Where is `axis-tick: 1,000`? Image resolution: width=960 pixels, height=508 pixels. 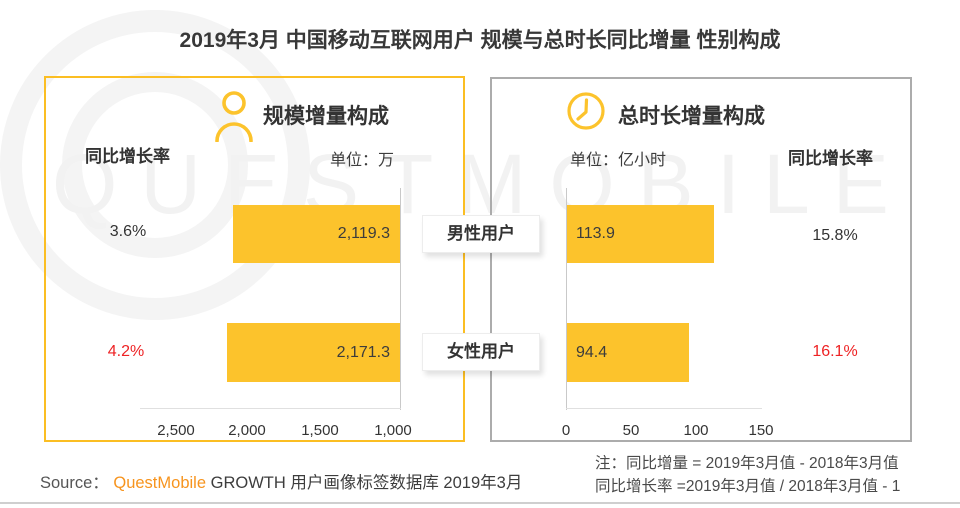
axis-tick: 1,000 is located at coordinates (393, 430).